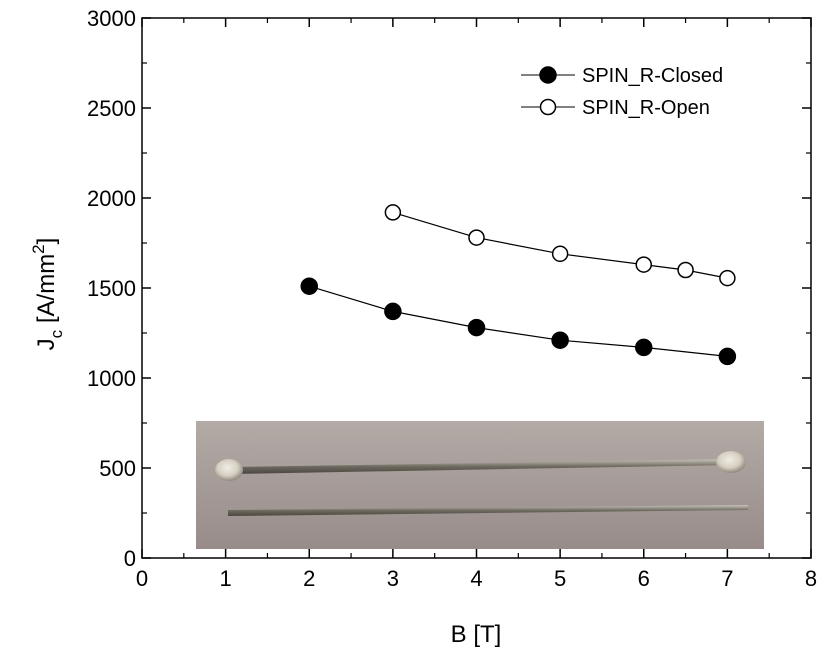 Image resolution: width=819 pixels, height=654 pixels. What do you see at coordinates (731, 462) in the screenshot?
I see `photo-right-end-blob` at bounding box center [731, 462].